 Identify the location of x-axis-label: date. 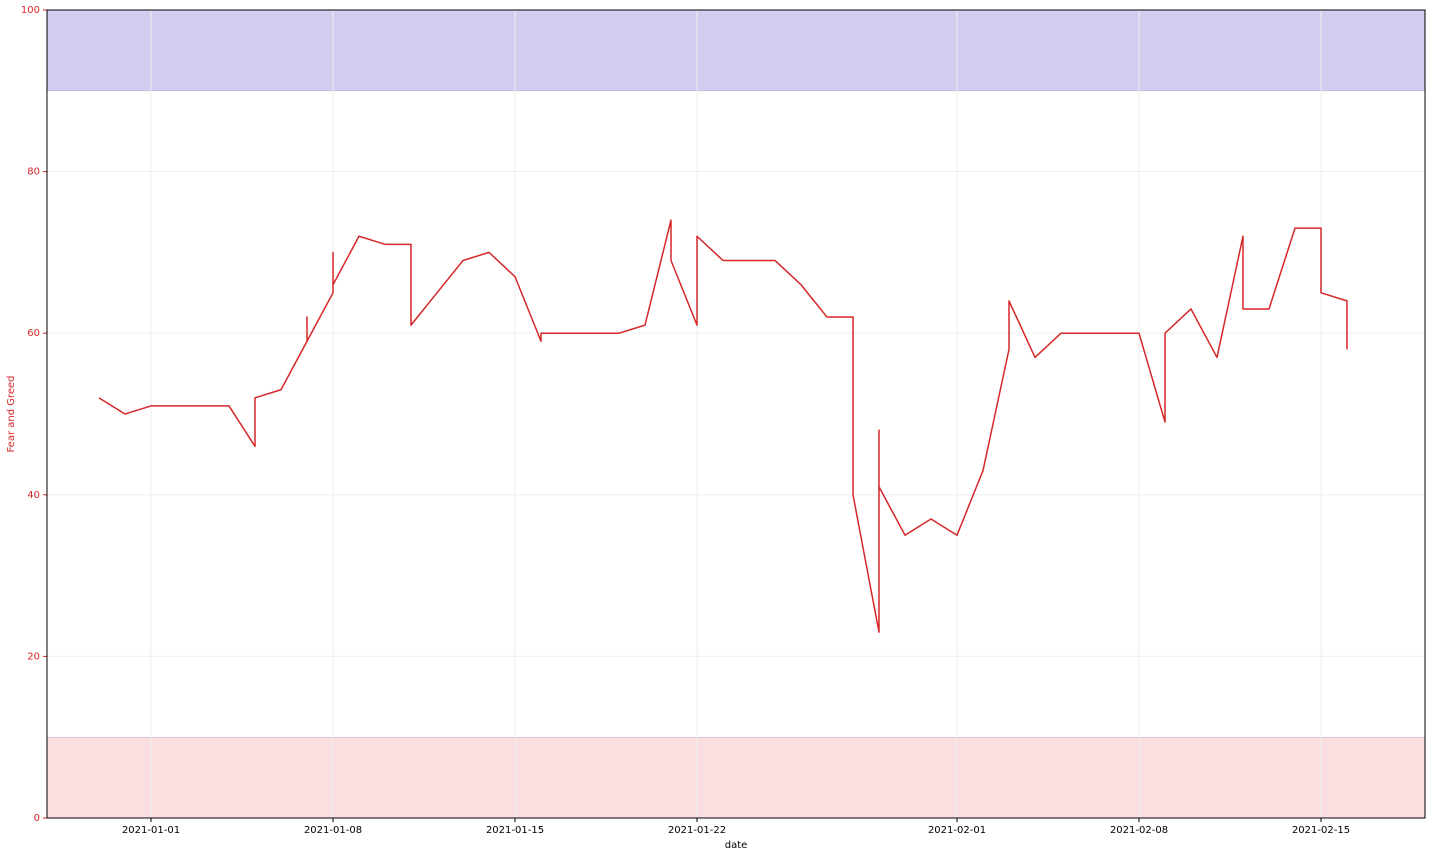
(736, 845).